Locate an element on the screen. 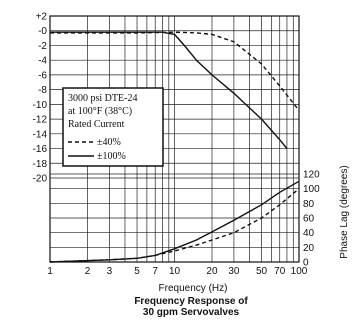 Image resolution: width=356 pixels, height=323 pixels. amplitude-tick-label: -18 is located at coordinates (40, 164).